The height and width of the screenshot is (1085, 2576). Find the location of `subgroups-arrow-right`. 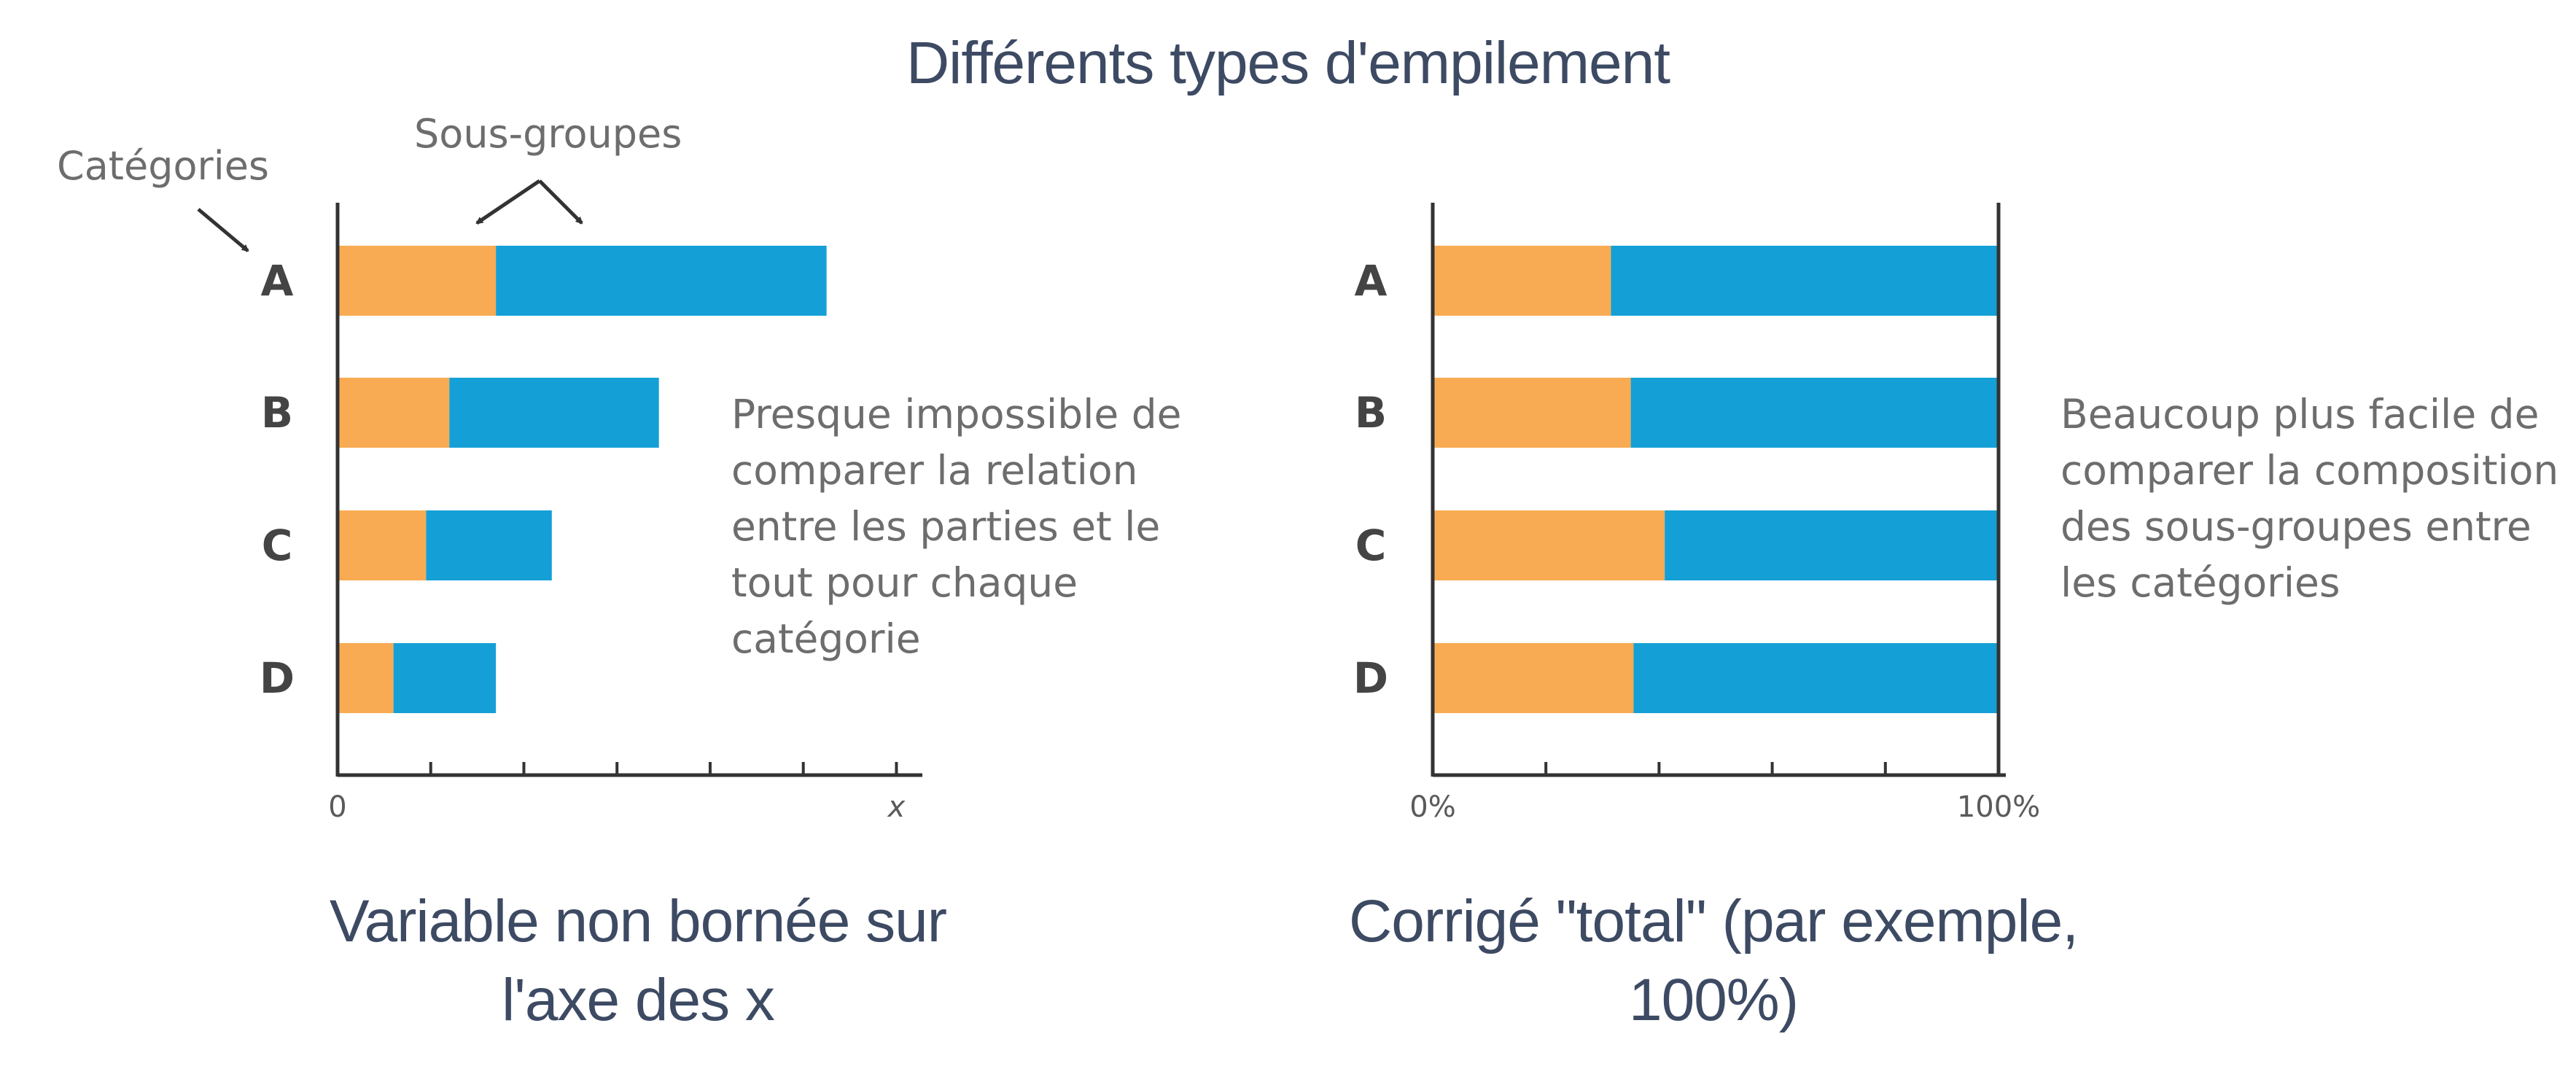

subgroups-arrow-right is located at coordinates (560, 202).